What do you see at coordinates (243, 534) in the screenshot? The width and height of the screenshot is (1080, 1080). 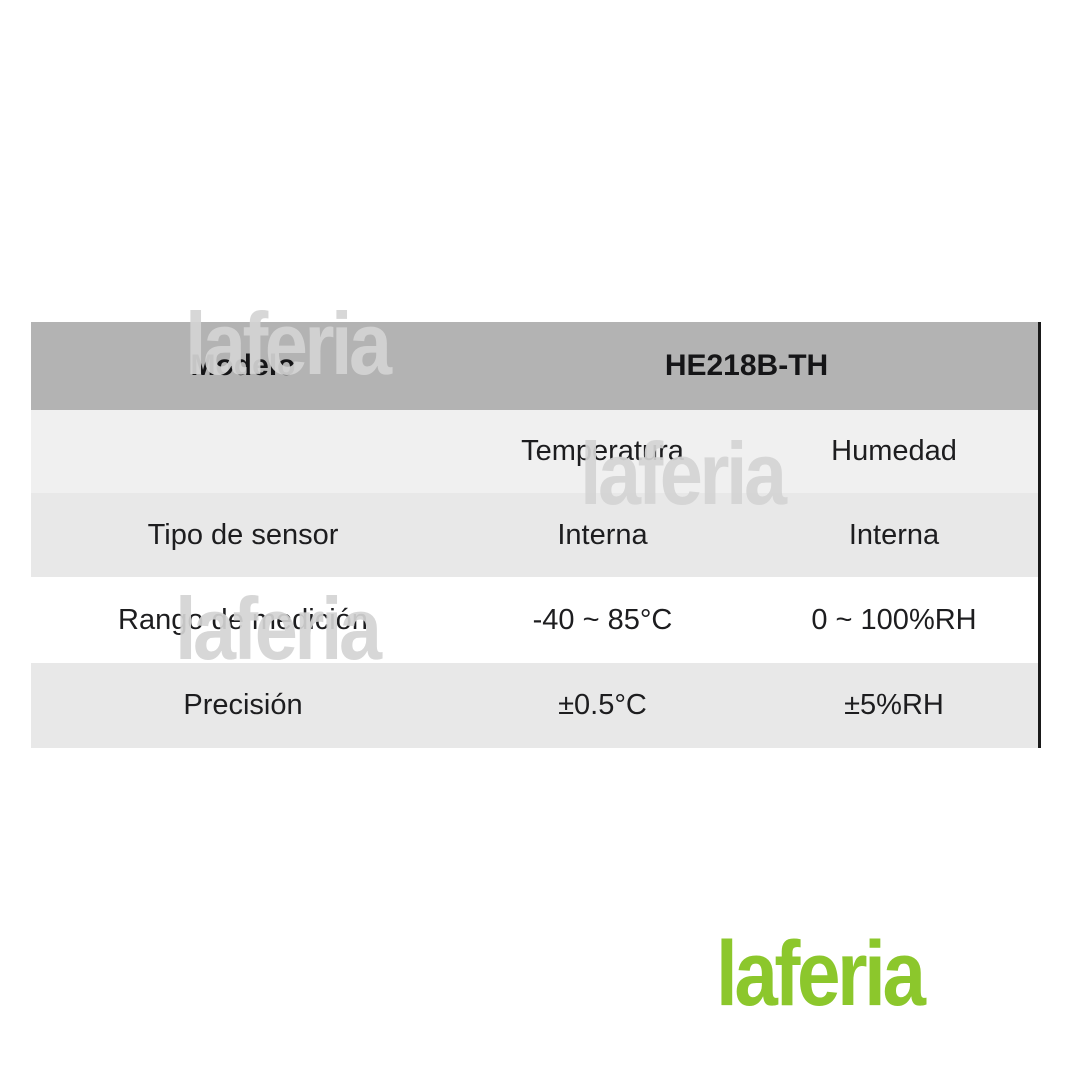 I see `cell-sensor-type-label: Tipo de sensor` at bounding box center [243, 534].